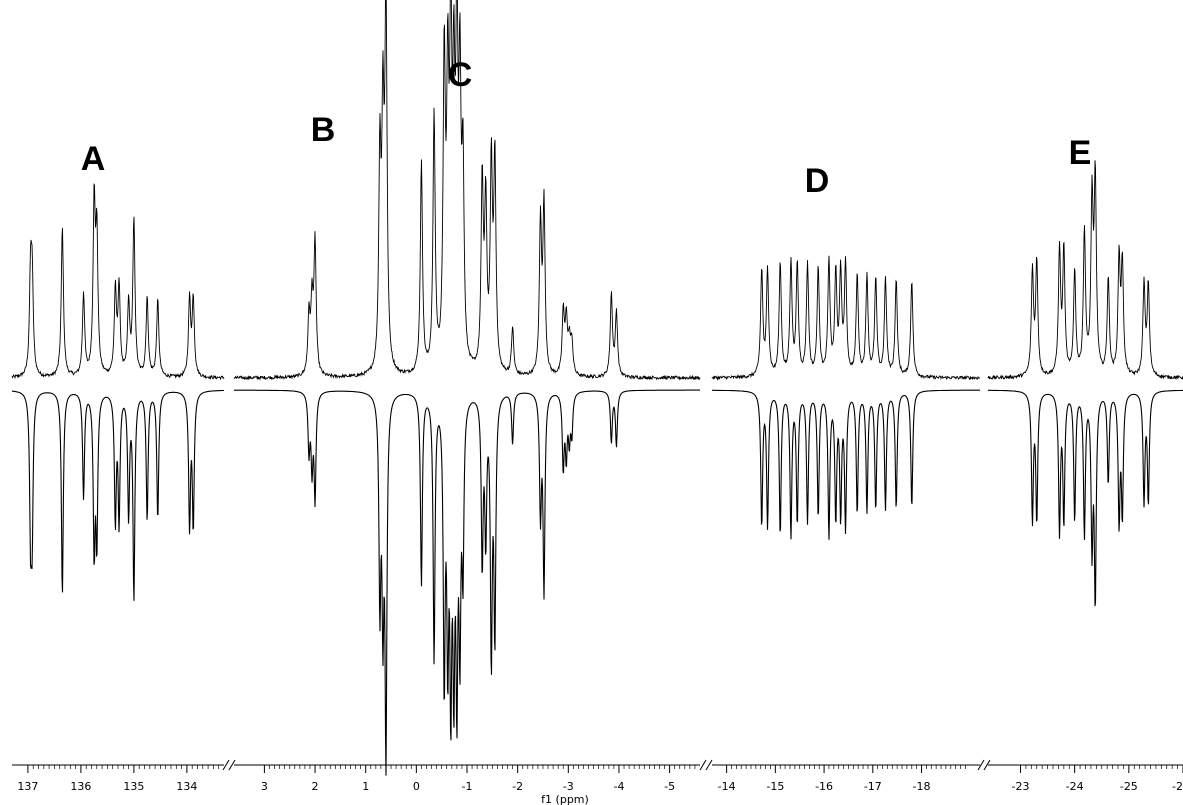  Describe the element at coordinates (817, 181) in the screenshot. I see `region-label-d: D` at that location.